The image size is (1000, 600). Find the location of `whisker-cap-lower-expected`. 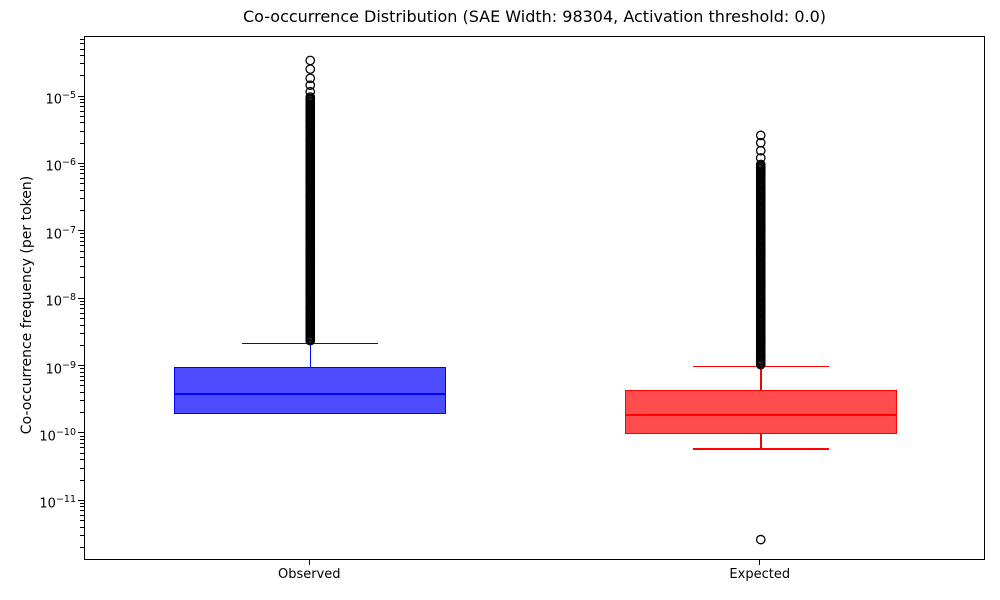

whisker-cap-lower-expected is located at coordinates (760, 449).